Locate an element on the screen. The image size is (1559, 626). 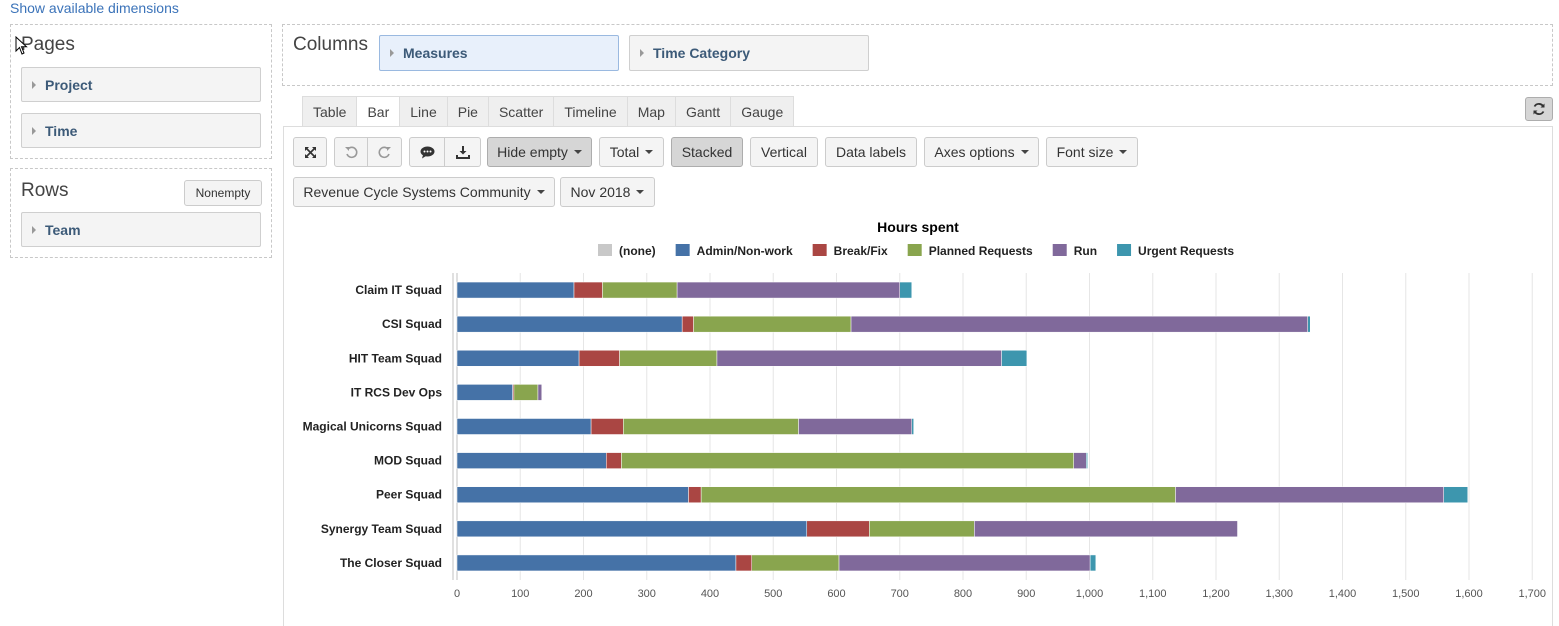
rows-title: Rows is located at coordinates (45, 190).